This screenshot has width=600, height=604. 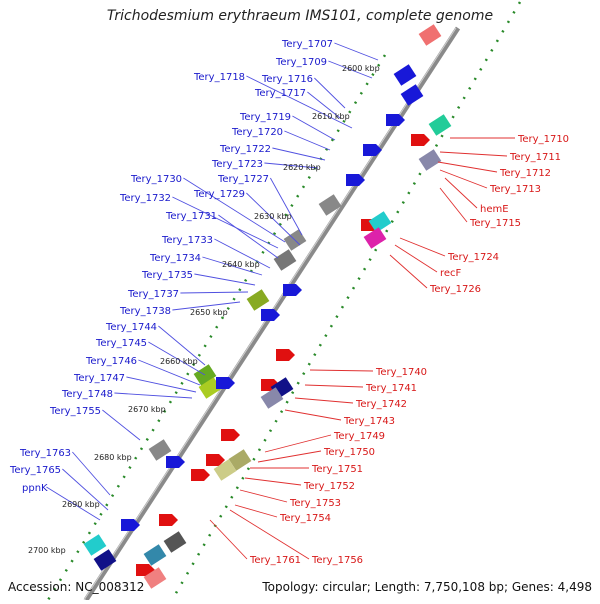 What do you see at coordinates (241, 264) in the screenshot?
I see `kbp-tick-label: 2640 kbp` at bounding box center [241, 264].